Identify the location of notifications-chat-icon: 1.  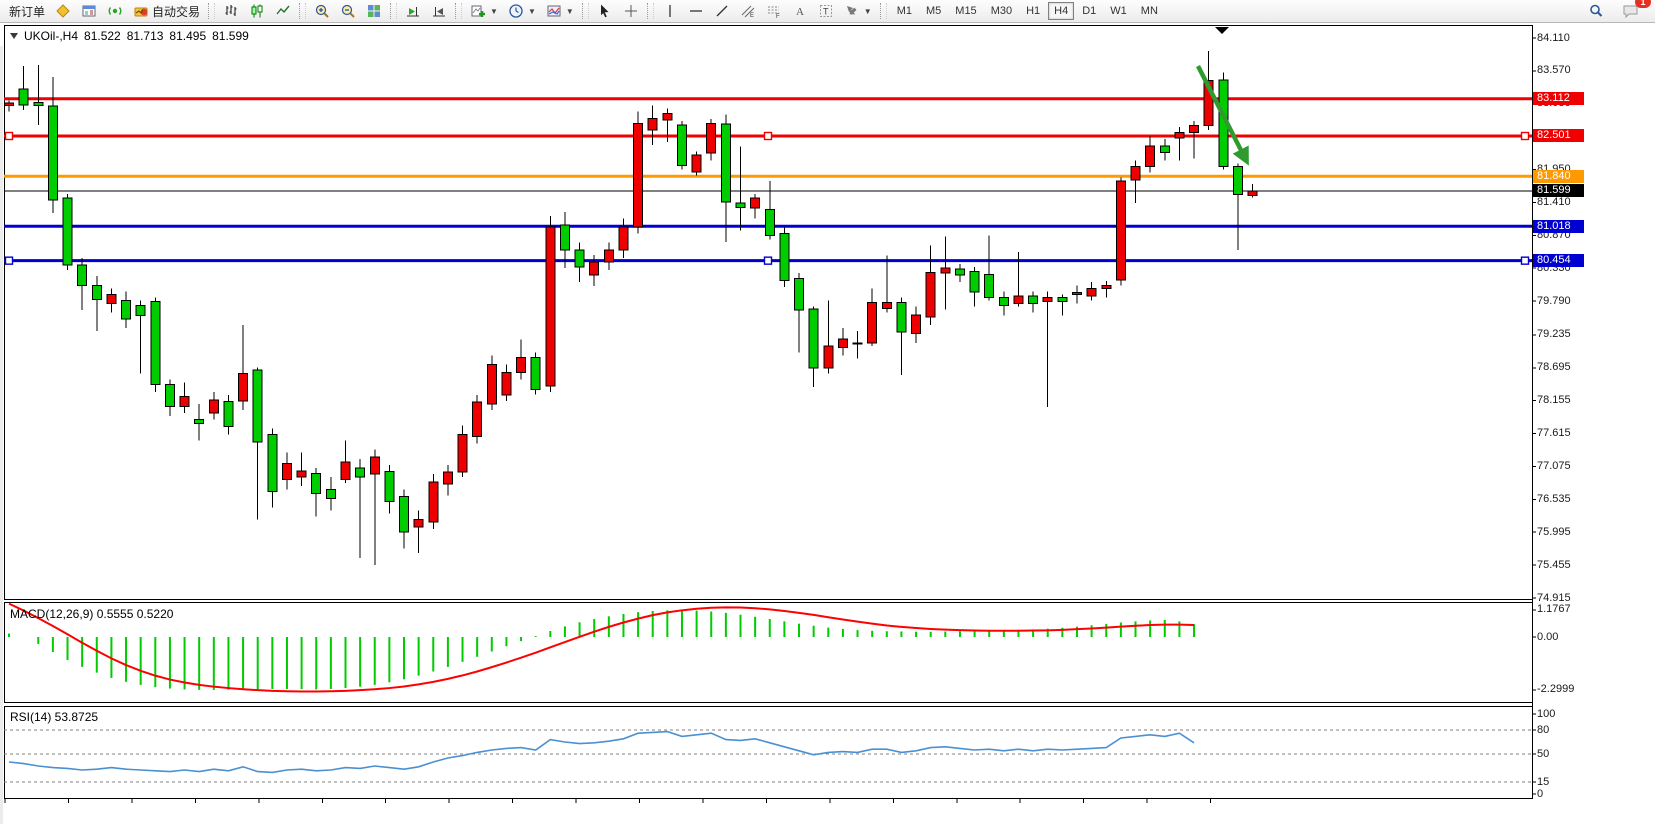
(1634, 11).